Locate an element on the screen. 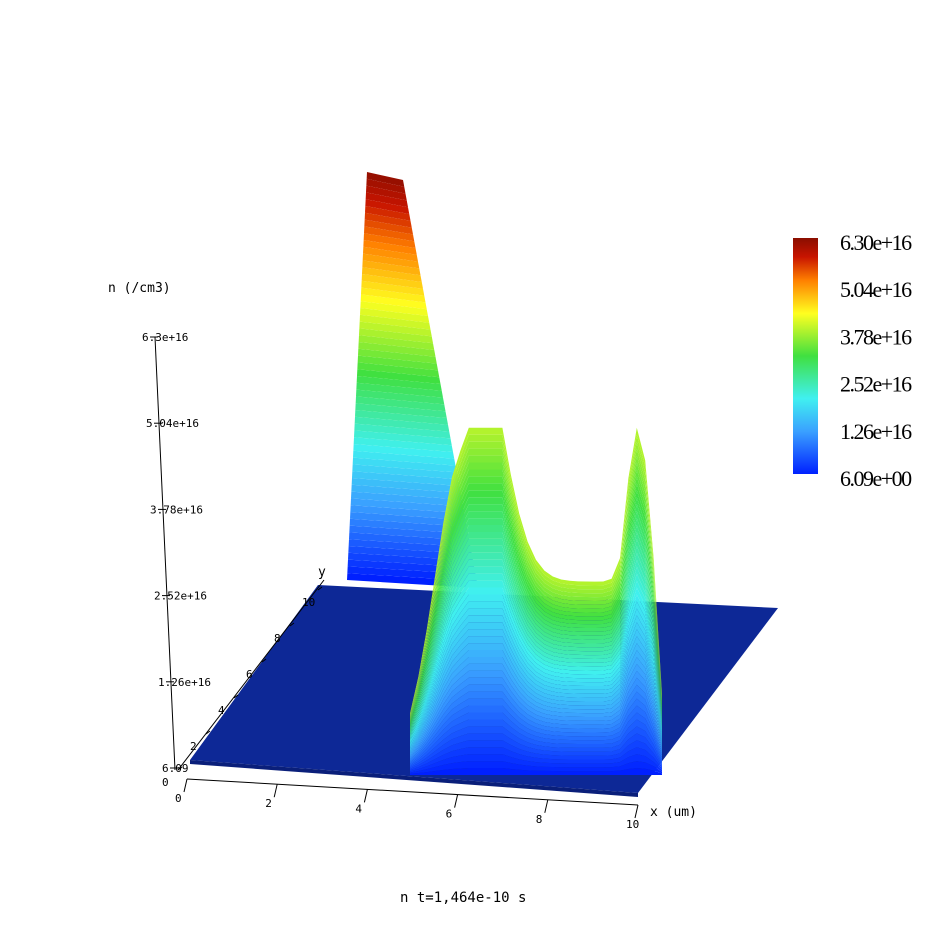  x-tick-label: 4 is located at coordinates (358, 808).